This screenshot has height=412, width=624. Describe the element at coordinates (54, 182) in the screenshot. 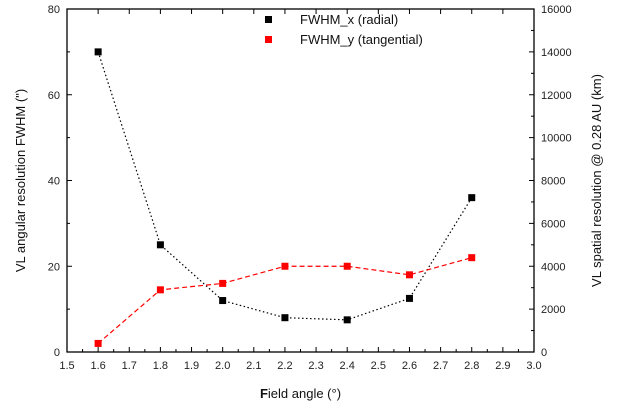

I see `y-left-tick-label: 40` at that location.